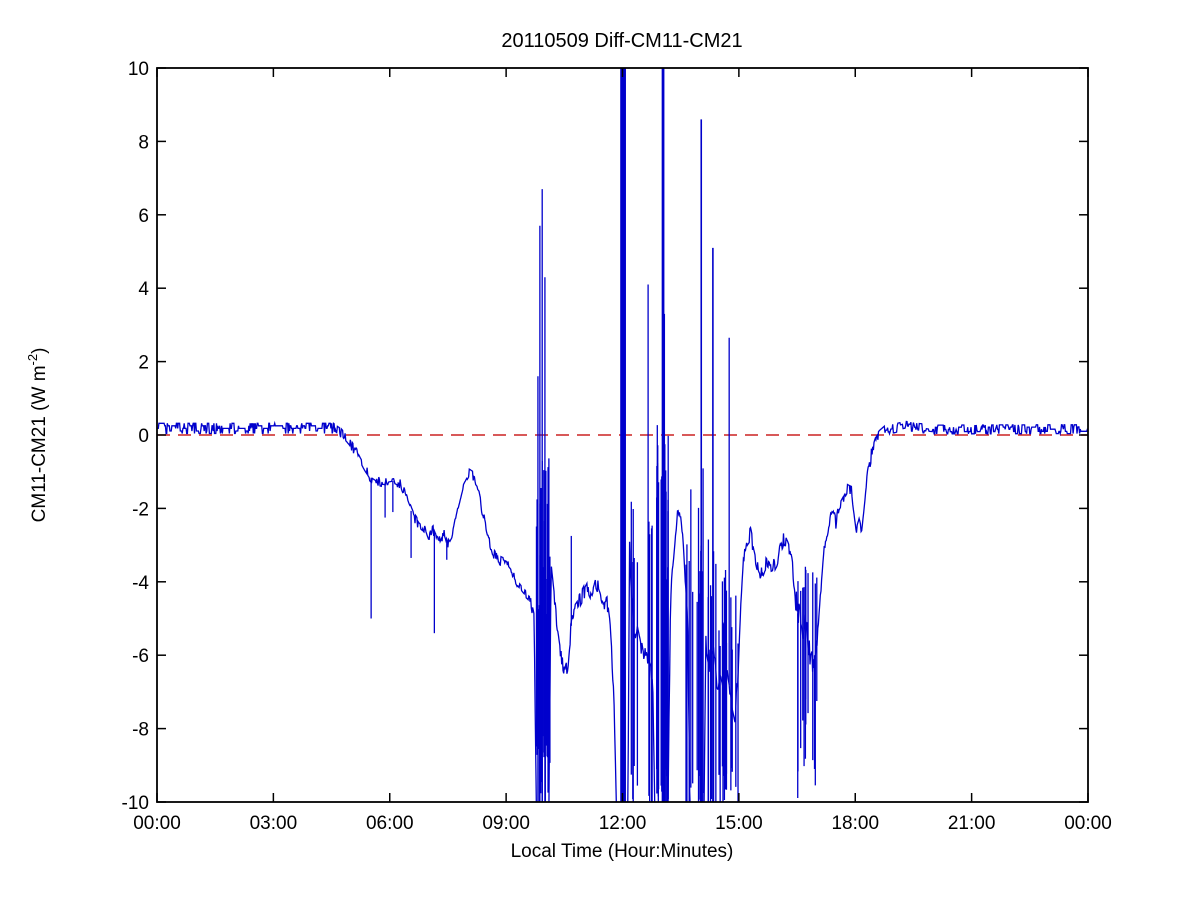 Image resolution: width=1201 pixels, height=901 pixels. What do you see at coordinates (621, 41) in the screenshot?
I see `chart-title: 20110509 Diff-CM11-CM21` at bounding box center [621, 41].